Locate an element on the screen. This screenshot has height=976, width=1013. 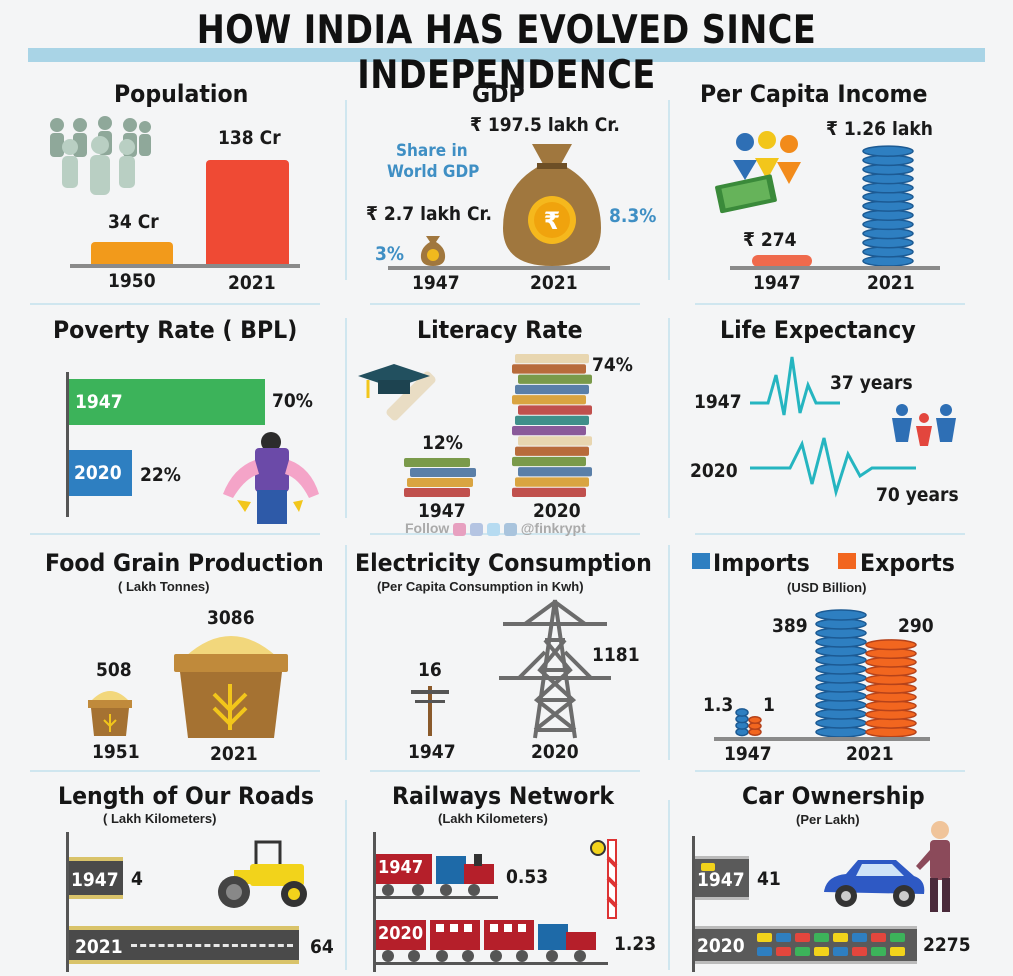
trade-sub: (USD Billion) is located at coordinates (827, 587).